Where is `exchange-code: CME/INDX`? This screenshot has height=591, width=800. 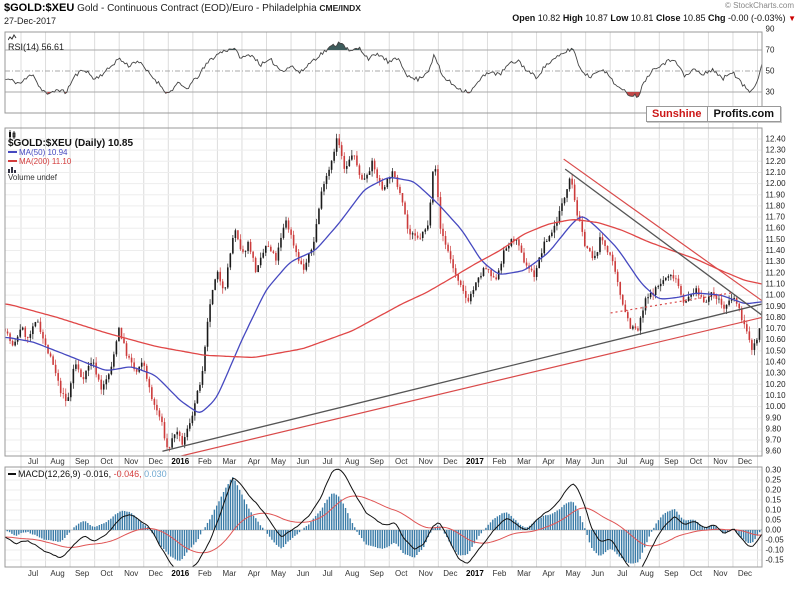 exchange-code: CME/INDX is located at coordinates (340, 8).